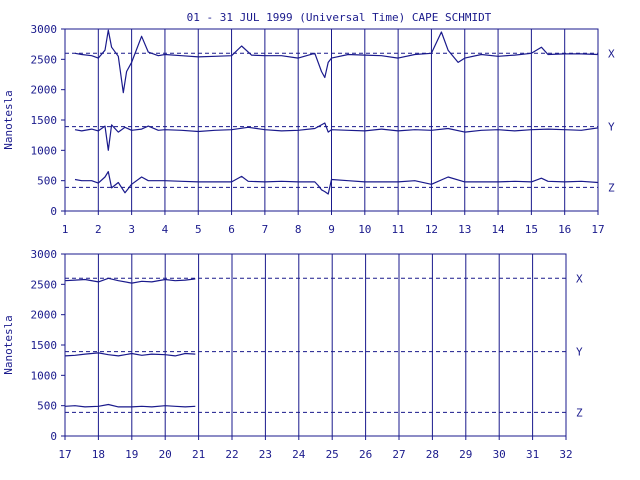 This screenshot has height=480, width=640. I want to click on x-tick-label: 25, so click(332, 454).